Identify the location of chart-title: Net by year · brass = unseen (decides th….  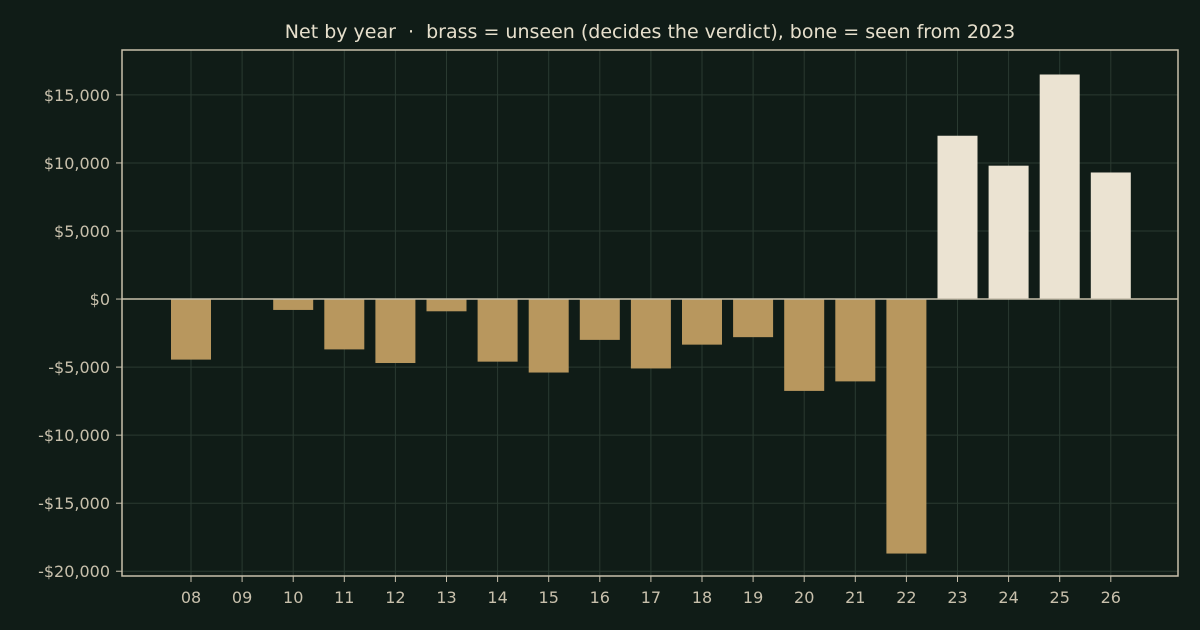
(650, 32).